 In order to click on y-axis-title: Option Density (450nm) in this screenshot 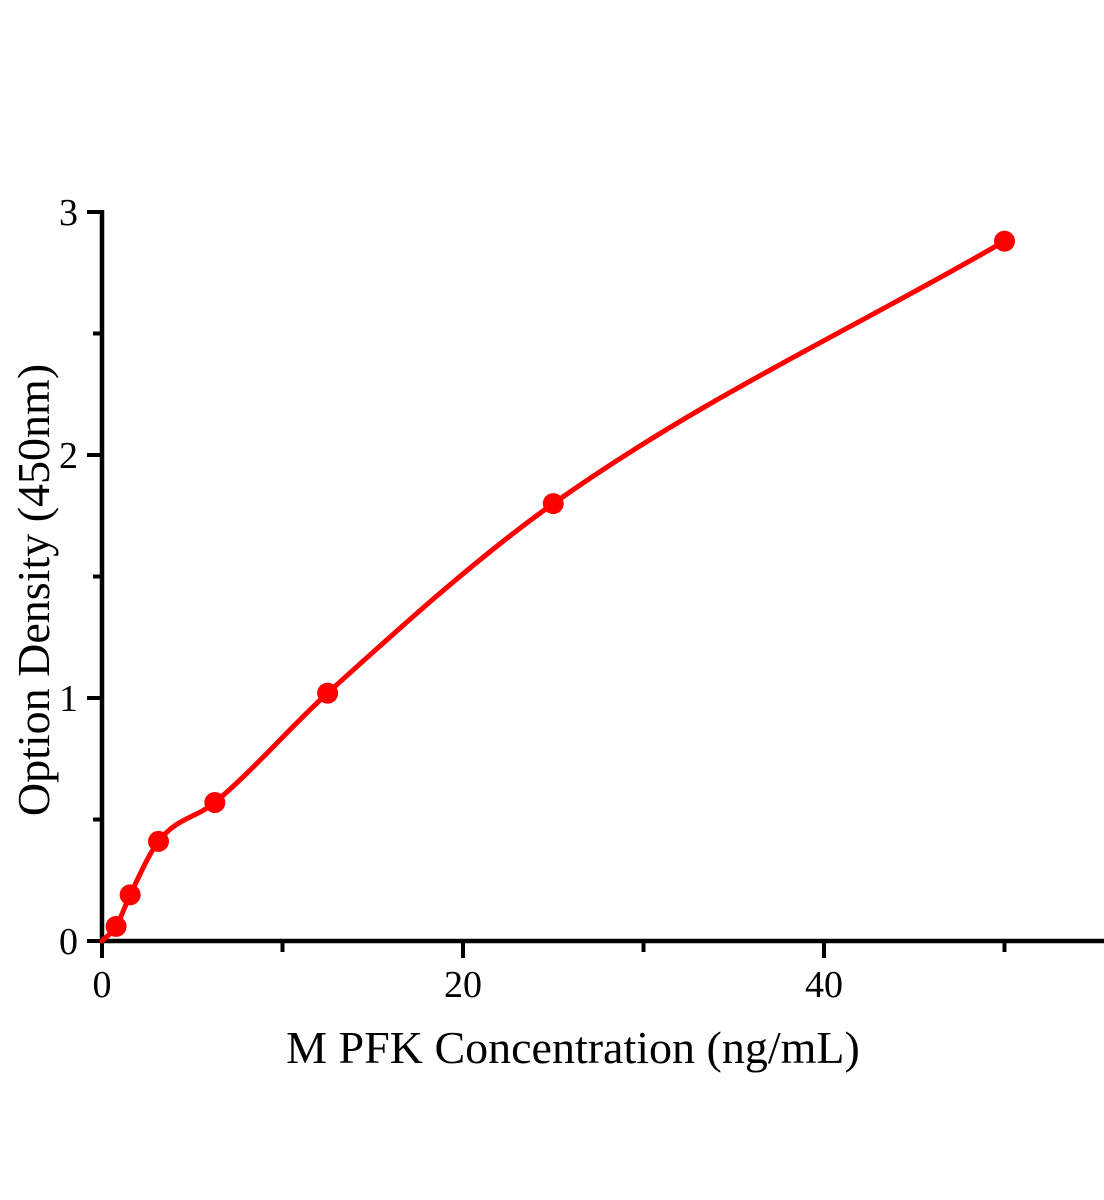, I will do `click(33, 590)`.